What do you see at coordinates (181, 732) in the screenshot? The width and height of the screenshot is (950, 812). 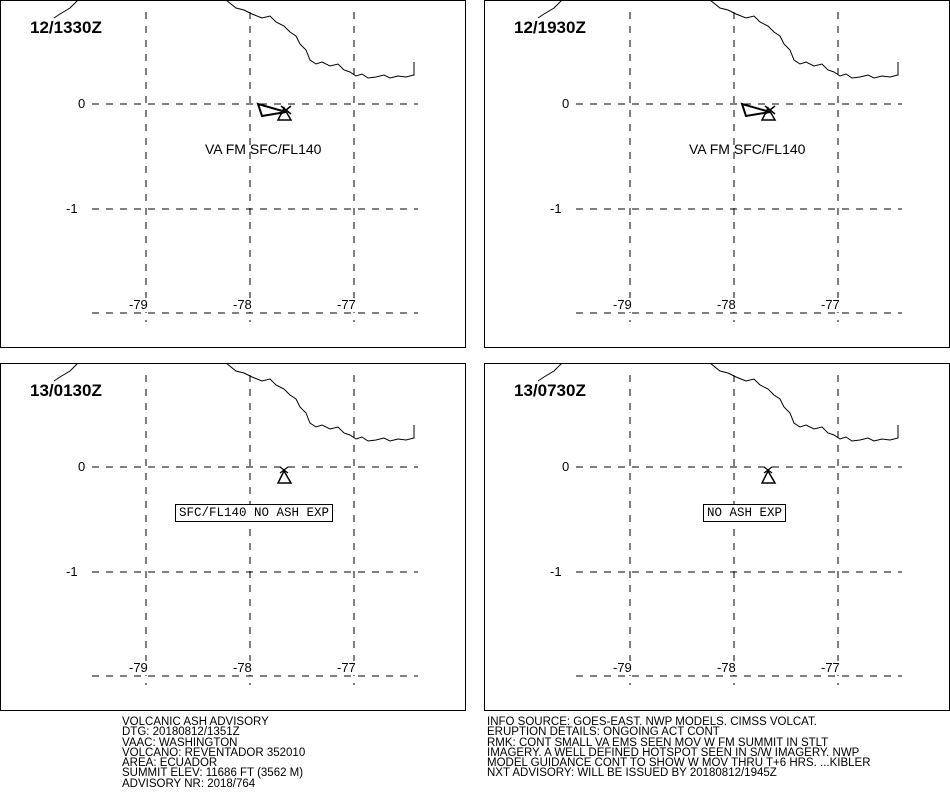 I see `advisory-line: DTG: 20180812/1351Z` at bounding box center [181, 732].